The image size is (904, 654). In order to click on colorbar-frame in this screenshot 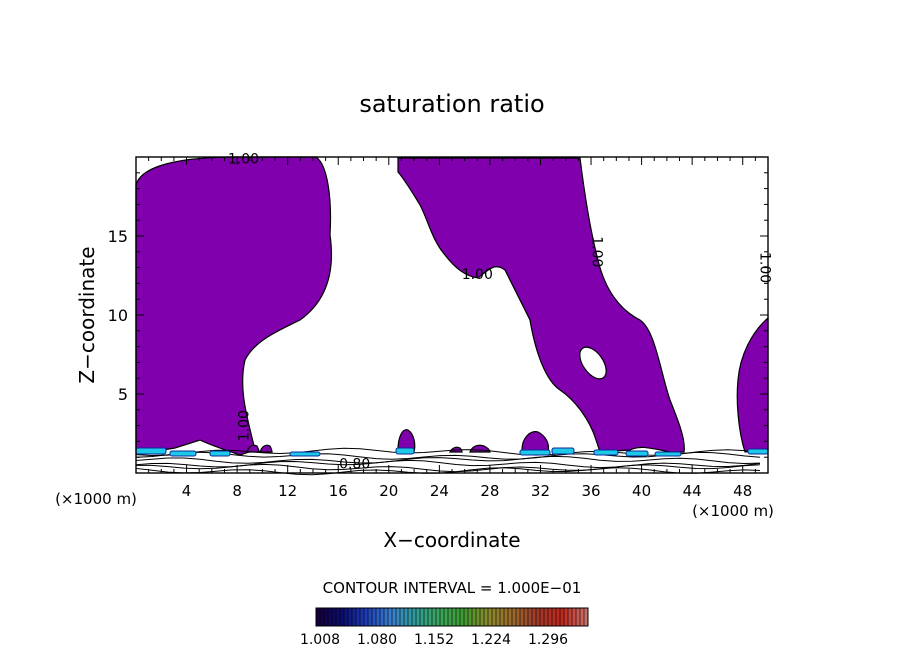, I will do `click(452, 617)`.